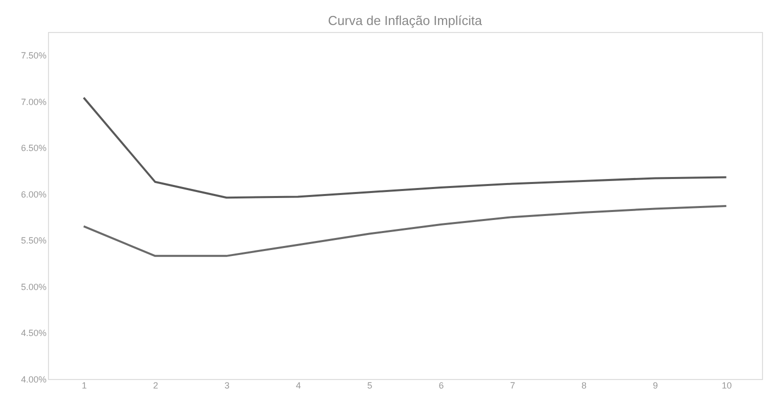 The width and height of the screenshot is (777, 400). What do you see at coordinates (405, 230) in the screenshot?
I see `line-series` at bounding box center [405, 230].